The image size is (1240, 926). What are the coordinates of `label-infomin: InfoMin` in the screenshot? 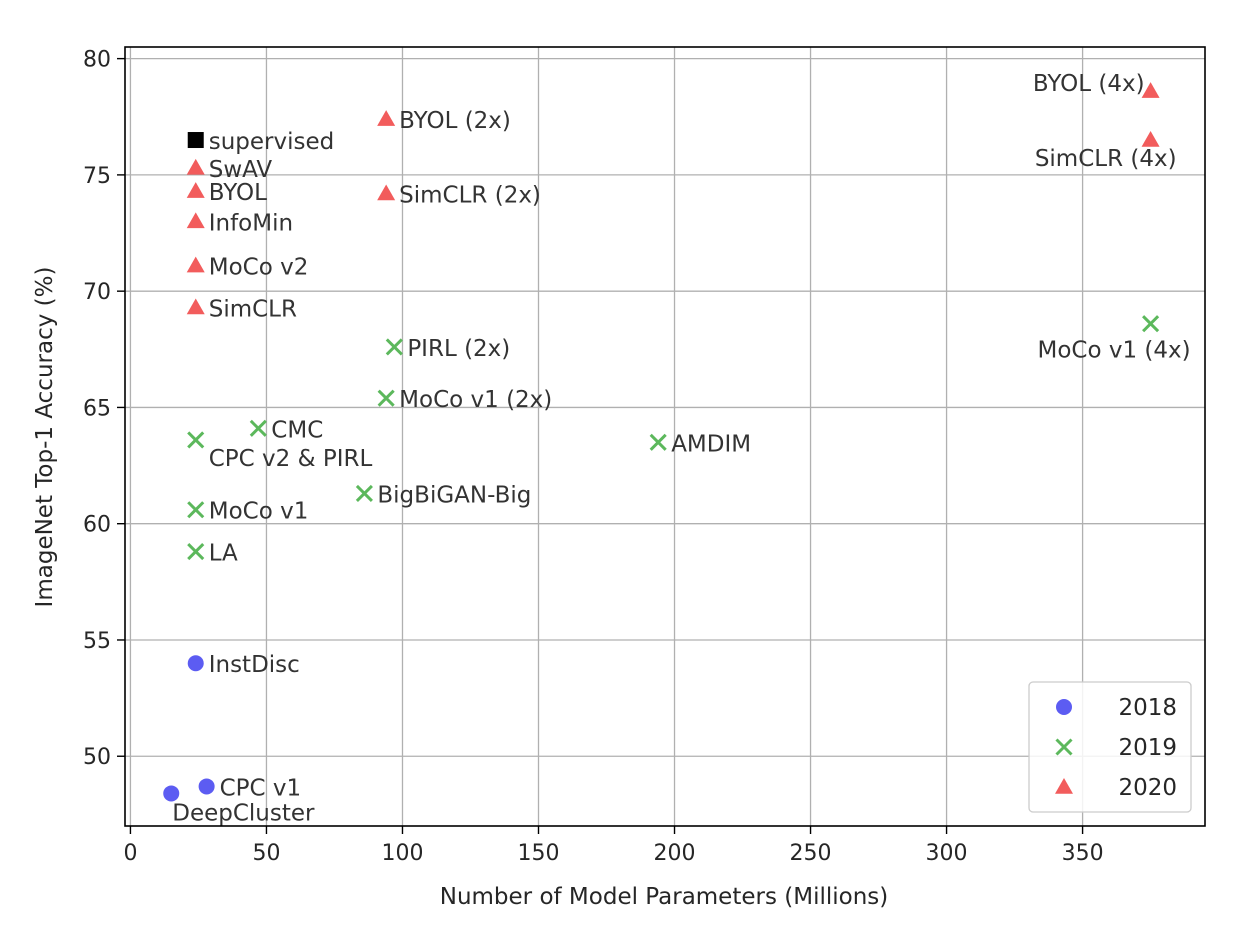 It's located at (251, 223).